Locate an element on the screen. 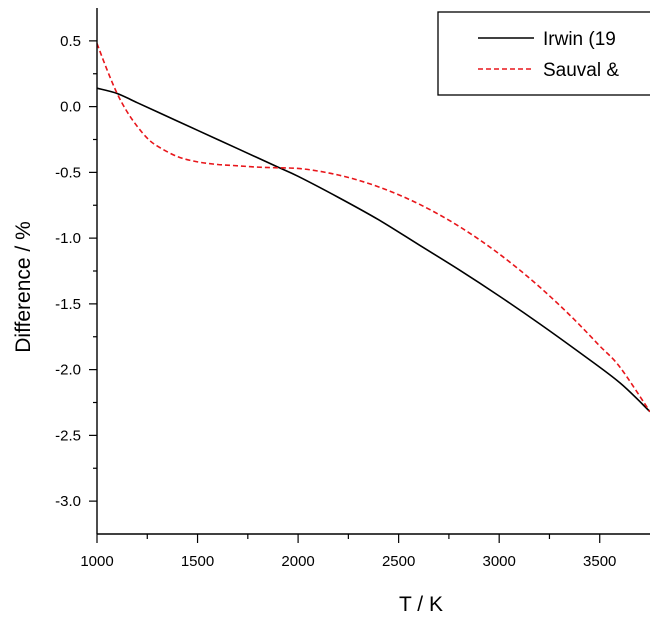 The image size is (650, 621). y-tick-label: -2.0 is located at coordinates (68, 370).